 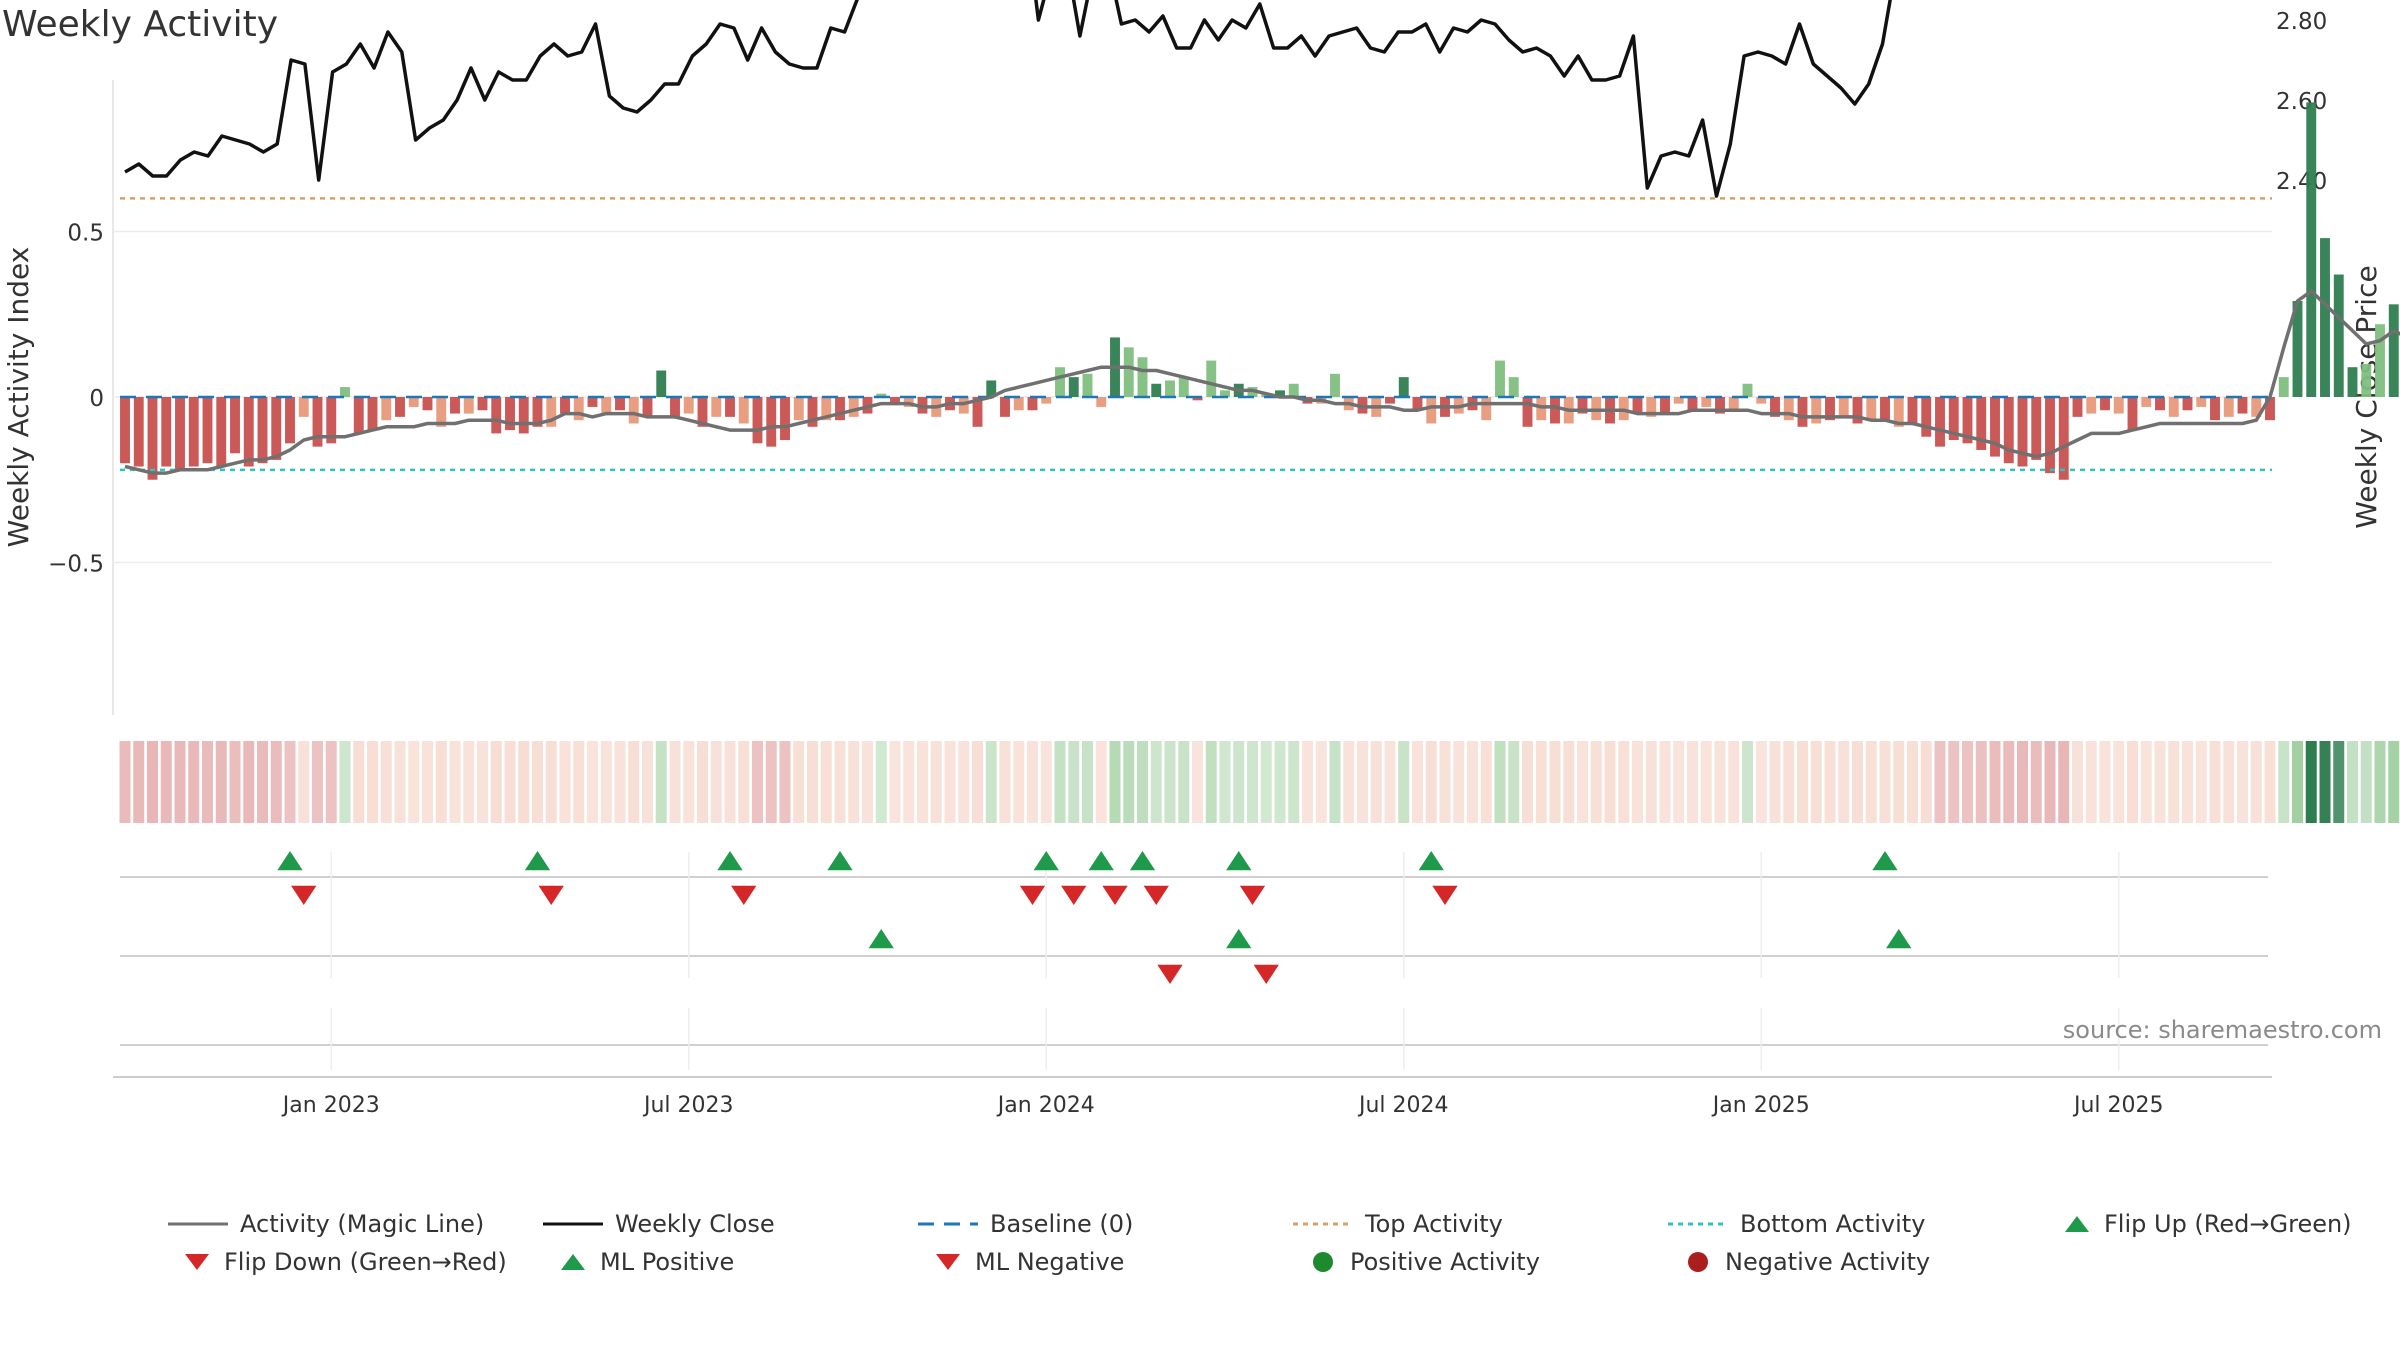 I want to click on legend-weekly-close-swatch, so click(x=573, y=1224).